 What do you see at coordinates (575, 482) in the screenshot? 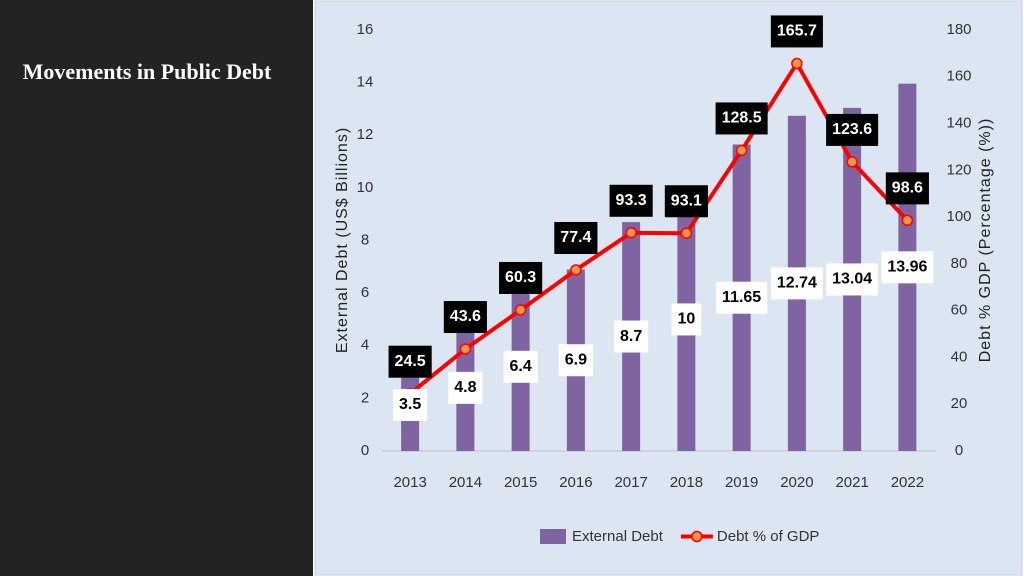
I see `x-tick-label: 2016` at bounding box center [575, 482].